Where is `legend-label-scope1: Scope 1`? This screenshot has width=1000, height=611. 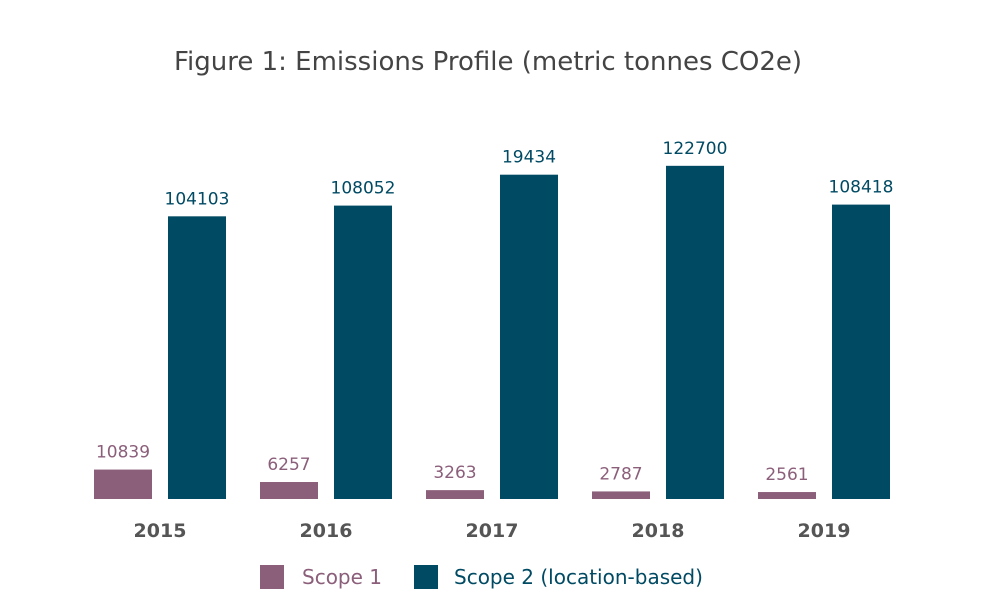
legend-label-scope1: Scope 1 is located at coordinates (342, 577).